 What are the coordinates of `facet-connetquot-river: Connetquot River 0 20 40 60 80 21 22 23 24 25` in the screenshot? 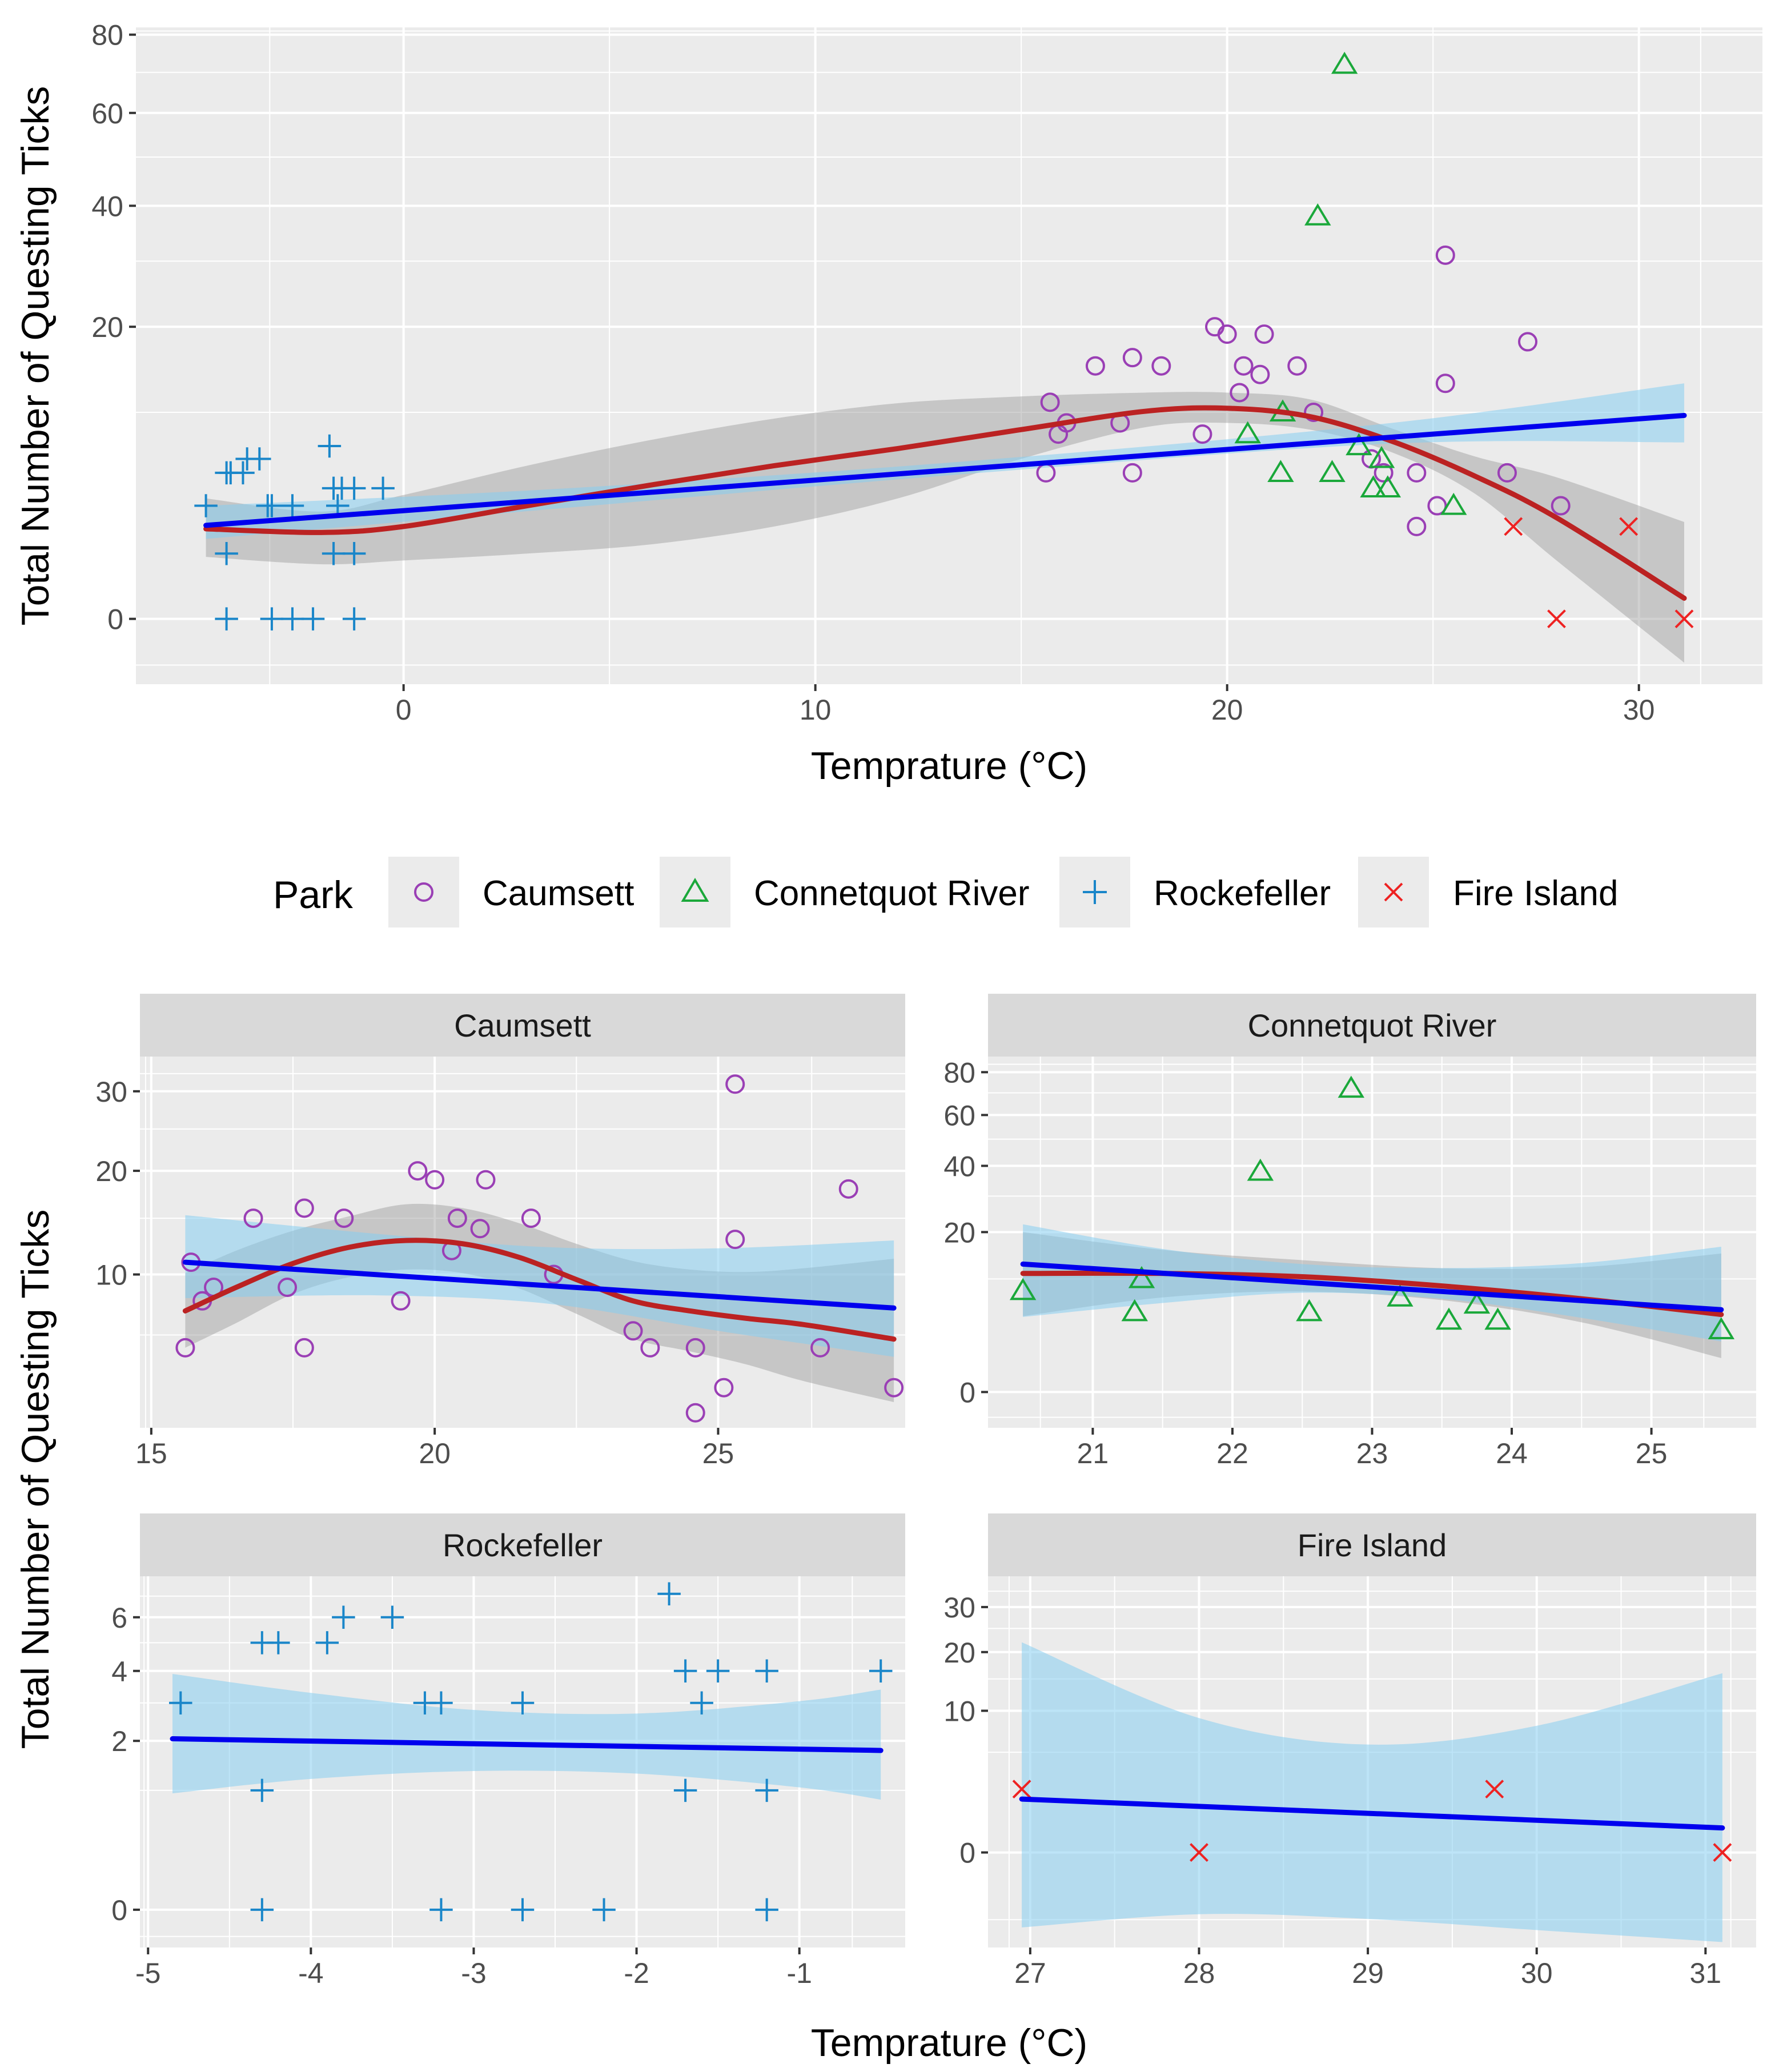 It's located at (1349, 1231).